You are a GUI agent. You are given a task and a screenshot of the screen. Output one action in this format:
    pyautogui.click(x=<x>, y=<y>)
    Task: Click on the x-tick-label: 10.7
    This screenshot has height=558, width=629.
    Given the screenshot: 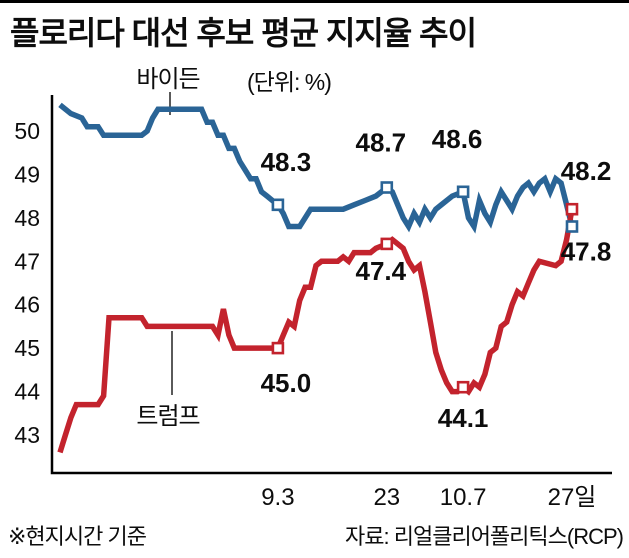 What is the action you would take?
    pyautogui.click(x=463, y=497)
    